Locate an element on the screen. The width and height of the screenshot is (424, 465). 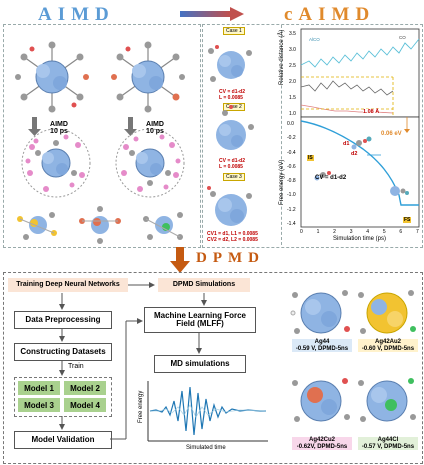
fs-label: FS is located at coordinates (407, 220).